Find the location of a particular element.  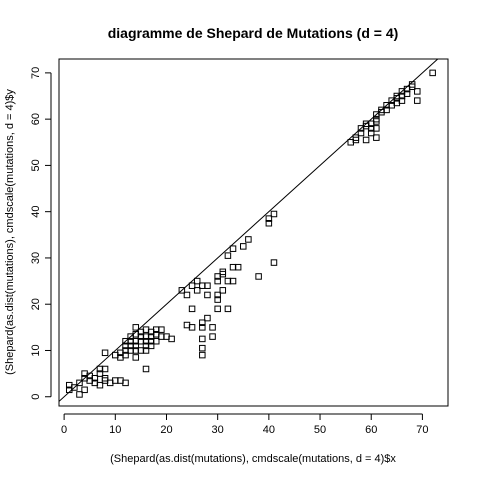

x-tick-label: 30 is located at coordinates (218, 430).